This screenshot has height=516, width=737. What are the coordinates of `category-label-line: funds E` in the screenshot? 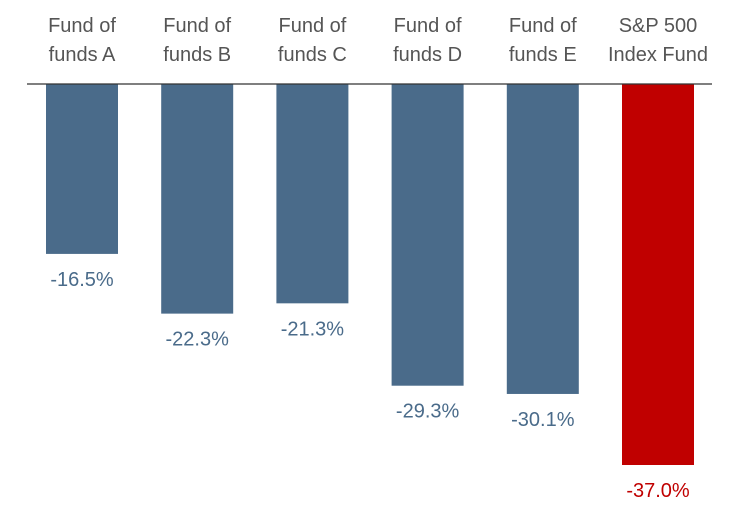 It's located at (543, 55).